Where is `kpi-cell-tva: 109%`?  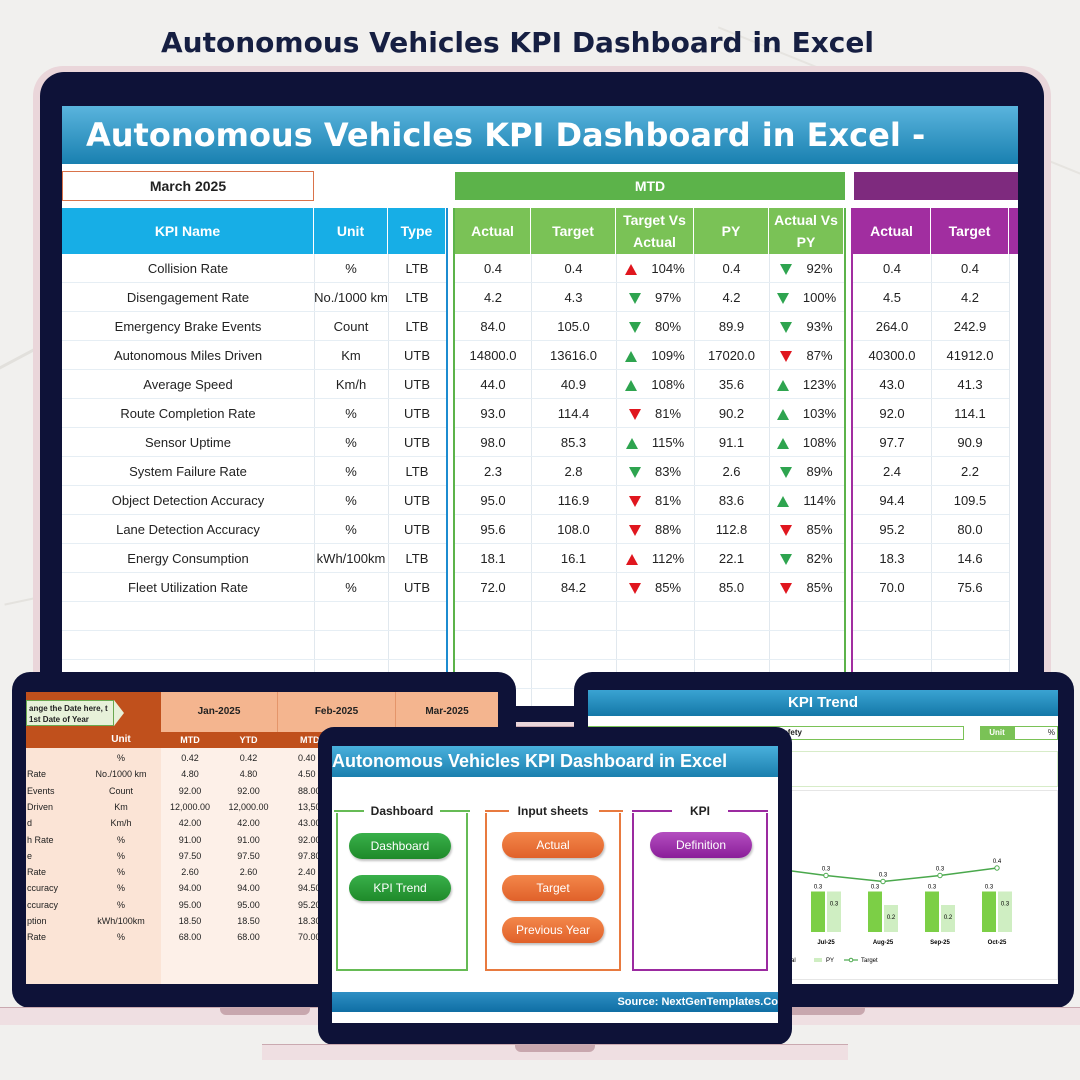
kpi-cell-tva: 109% is located at coordinates (655, 355).